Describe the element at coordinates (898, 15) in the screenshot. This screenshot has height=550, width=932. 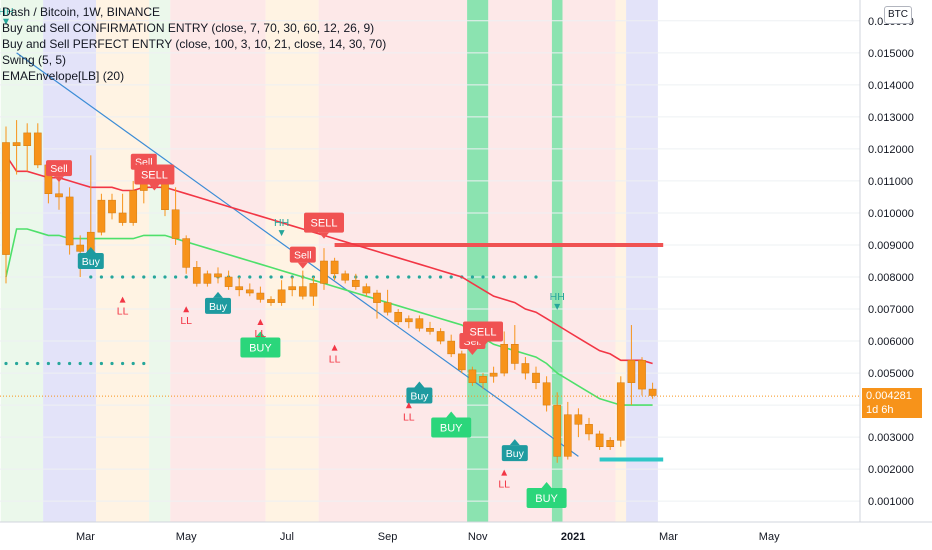
I see `currency-badge: BTC` at that location.